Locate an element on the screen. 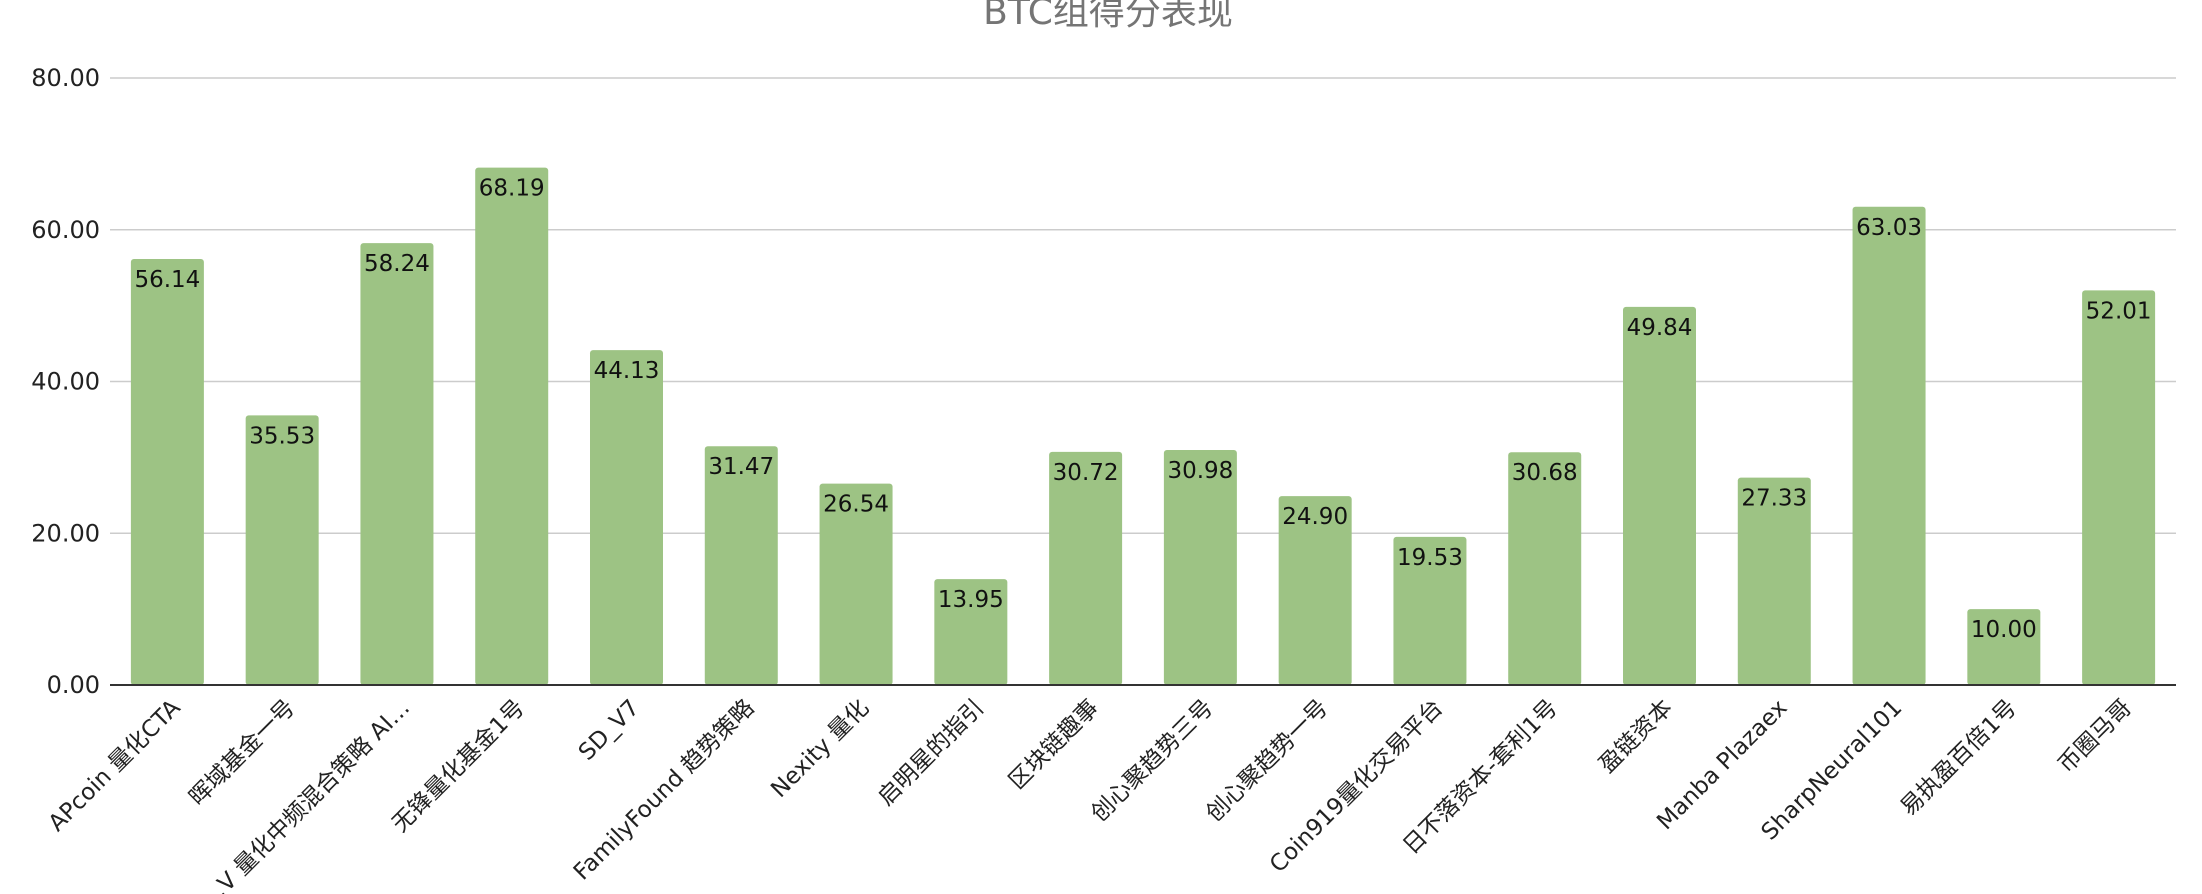 The image size is (2202, 894). data-label: 63.03 is located at coordinates (1889, 228).